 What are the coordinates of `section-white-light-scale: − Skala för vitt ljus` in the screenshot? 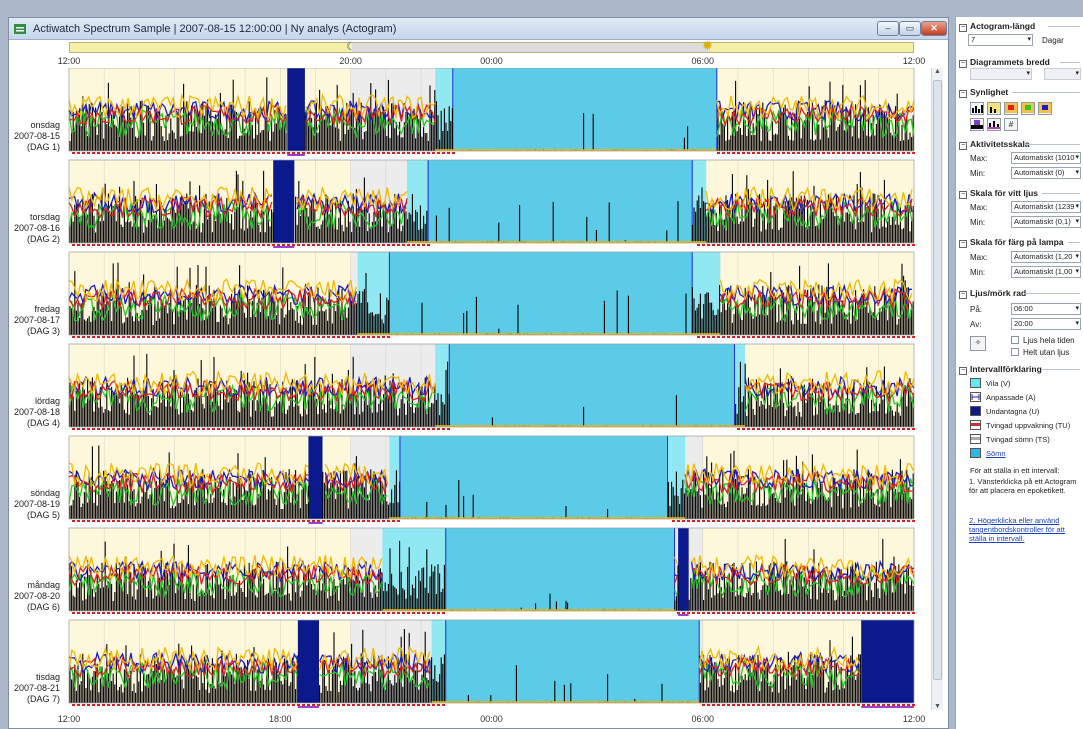 It's located at (998, 193).